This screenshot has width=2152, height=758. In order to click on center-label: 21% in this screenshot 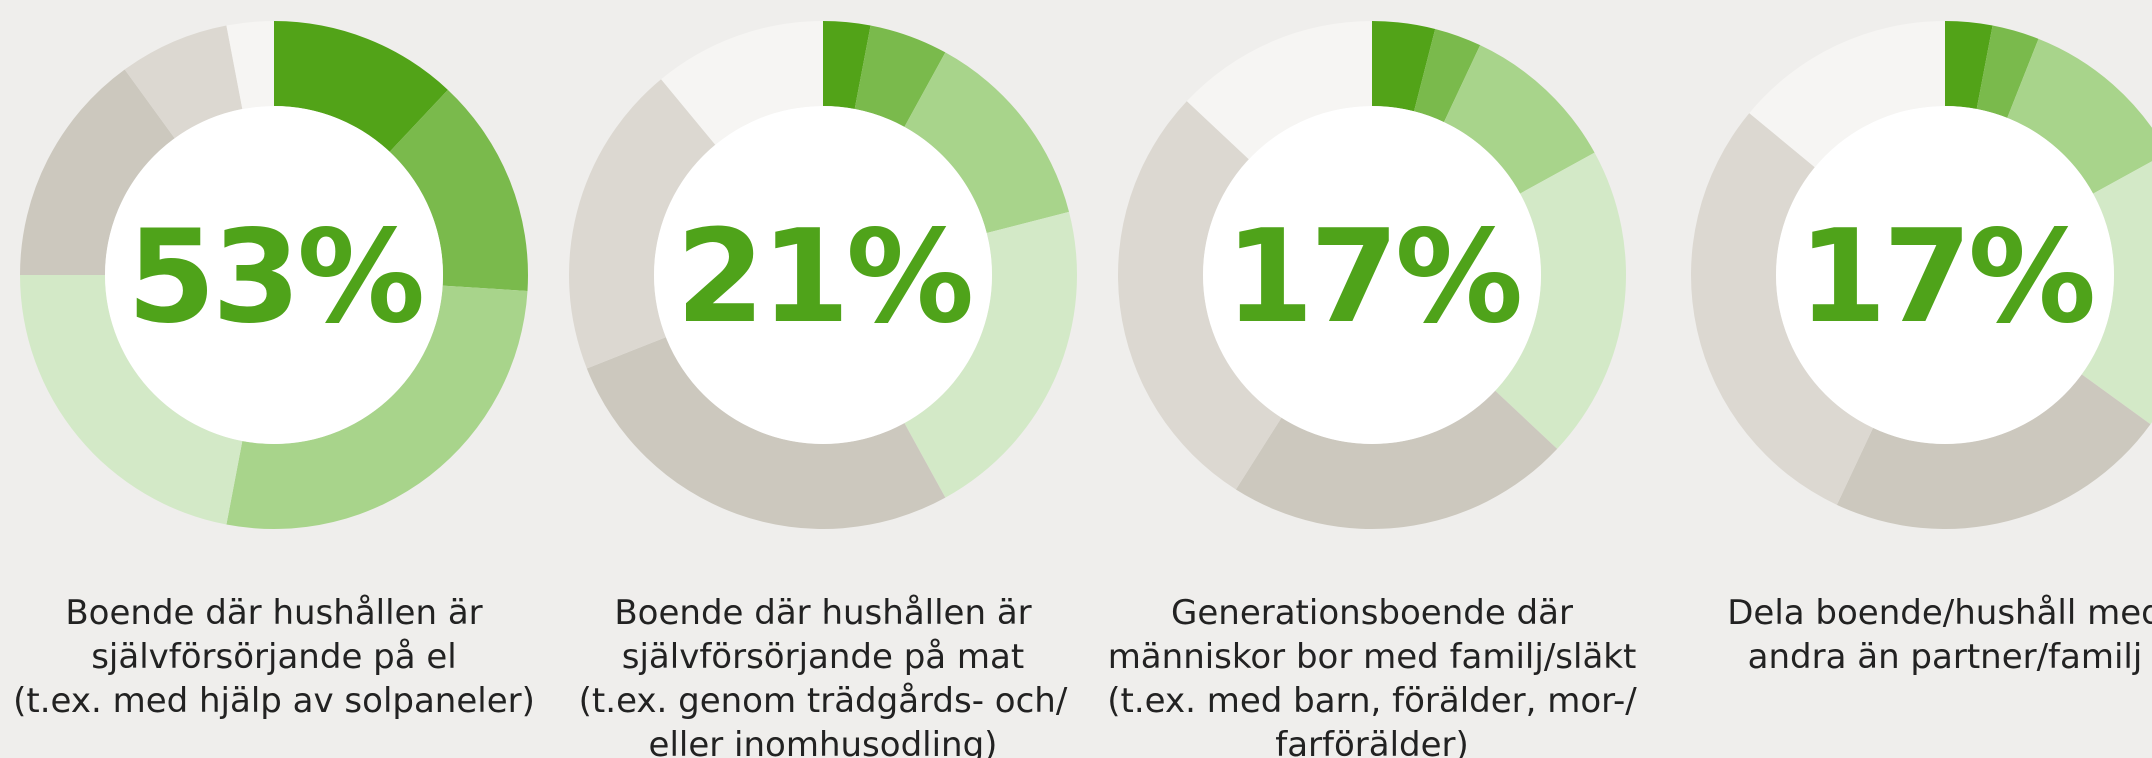, I will do `click(823, 277)`.